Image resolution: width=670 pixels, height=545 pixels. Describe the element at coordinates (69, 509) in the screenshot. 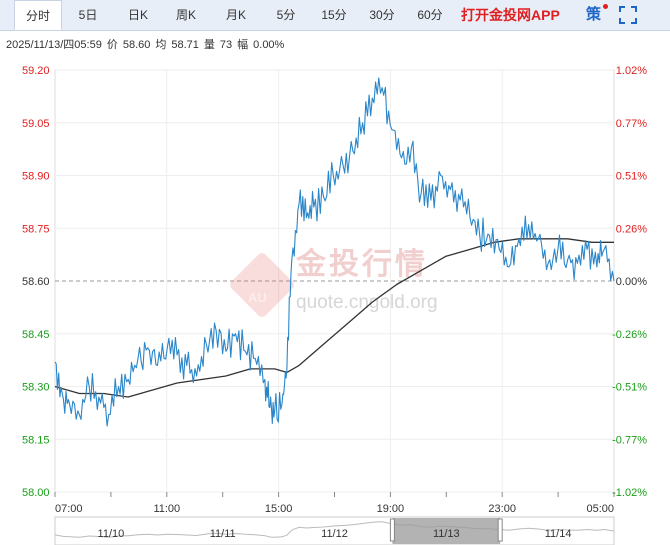

I see `x-tick-label: 07:00` at that location.